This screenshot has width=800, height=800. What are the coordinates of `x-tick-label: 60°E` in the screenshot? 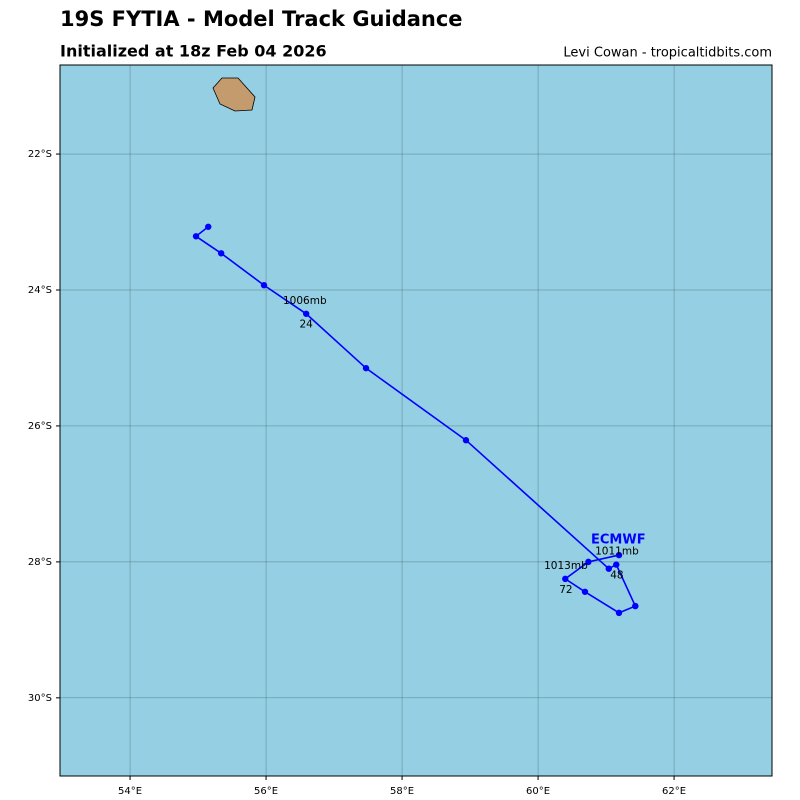 It's located at (538, 791).